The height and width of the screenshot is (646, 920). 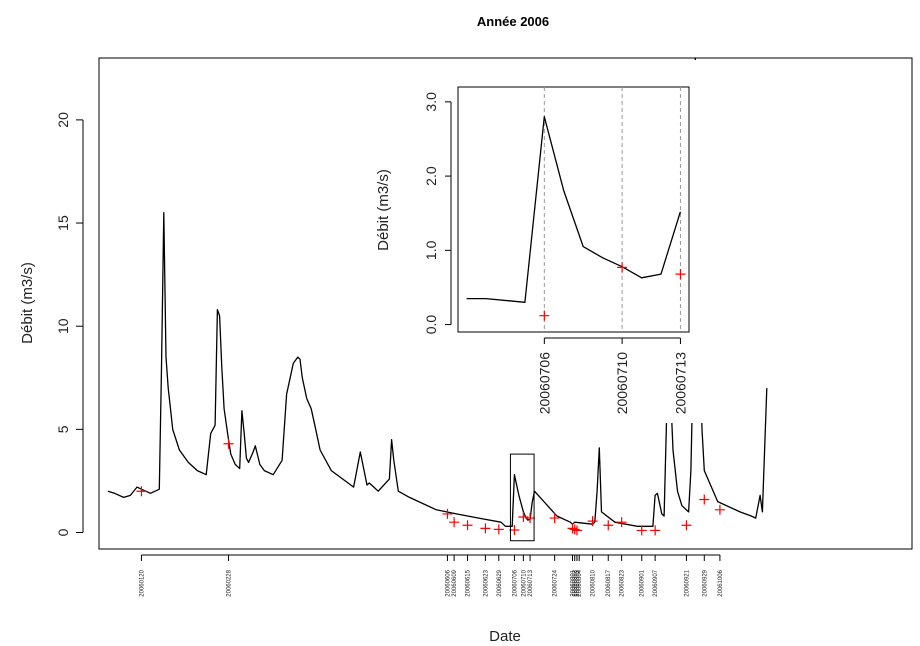 I want to click on main-x-tick-label: 20060817, so click(x=609, y=582).